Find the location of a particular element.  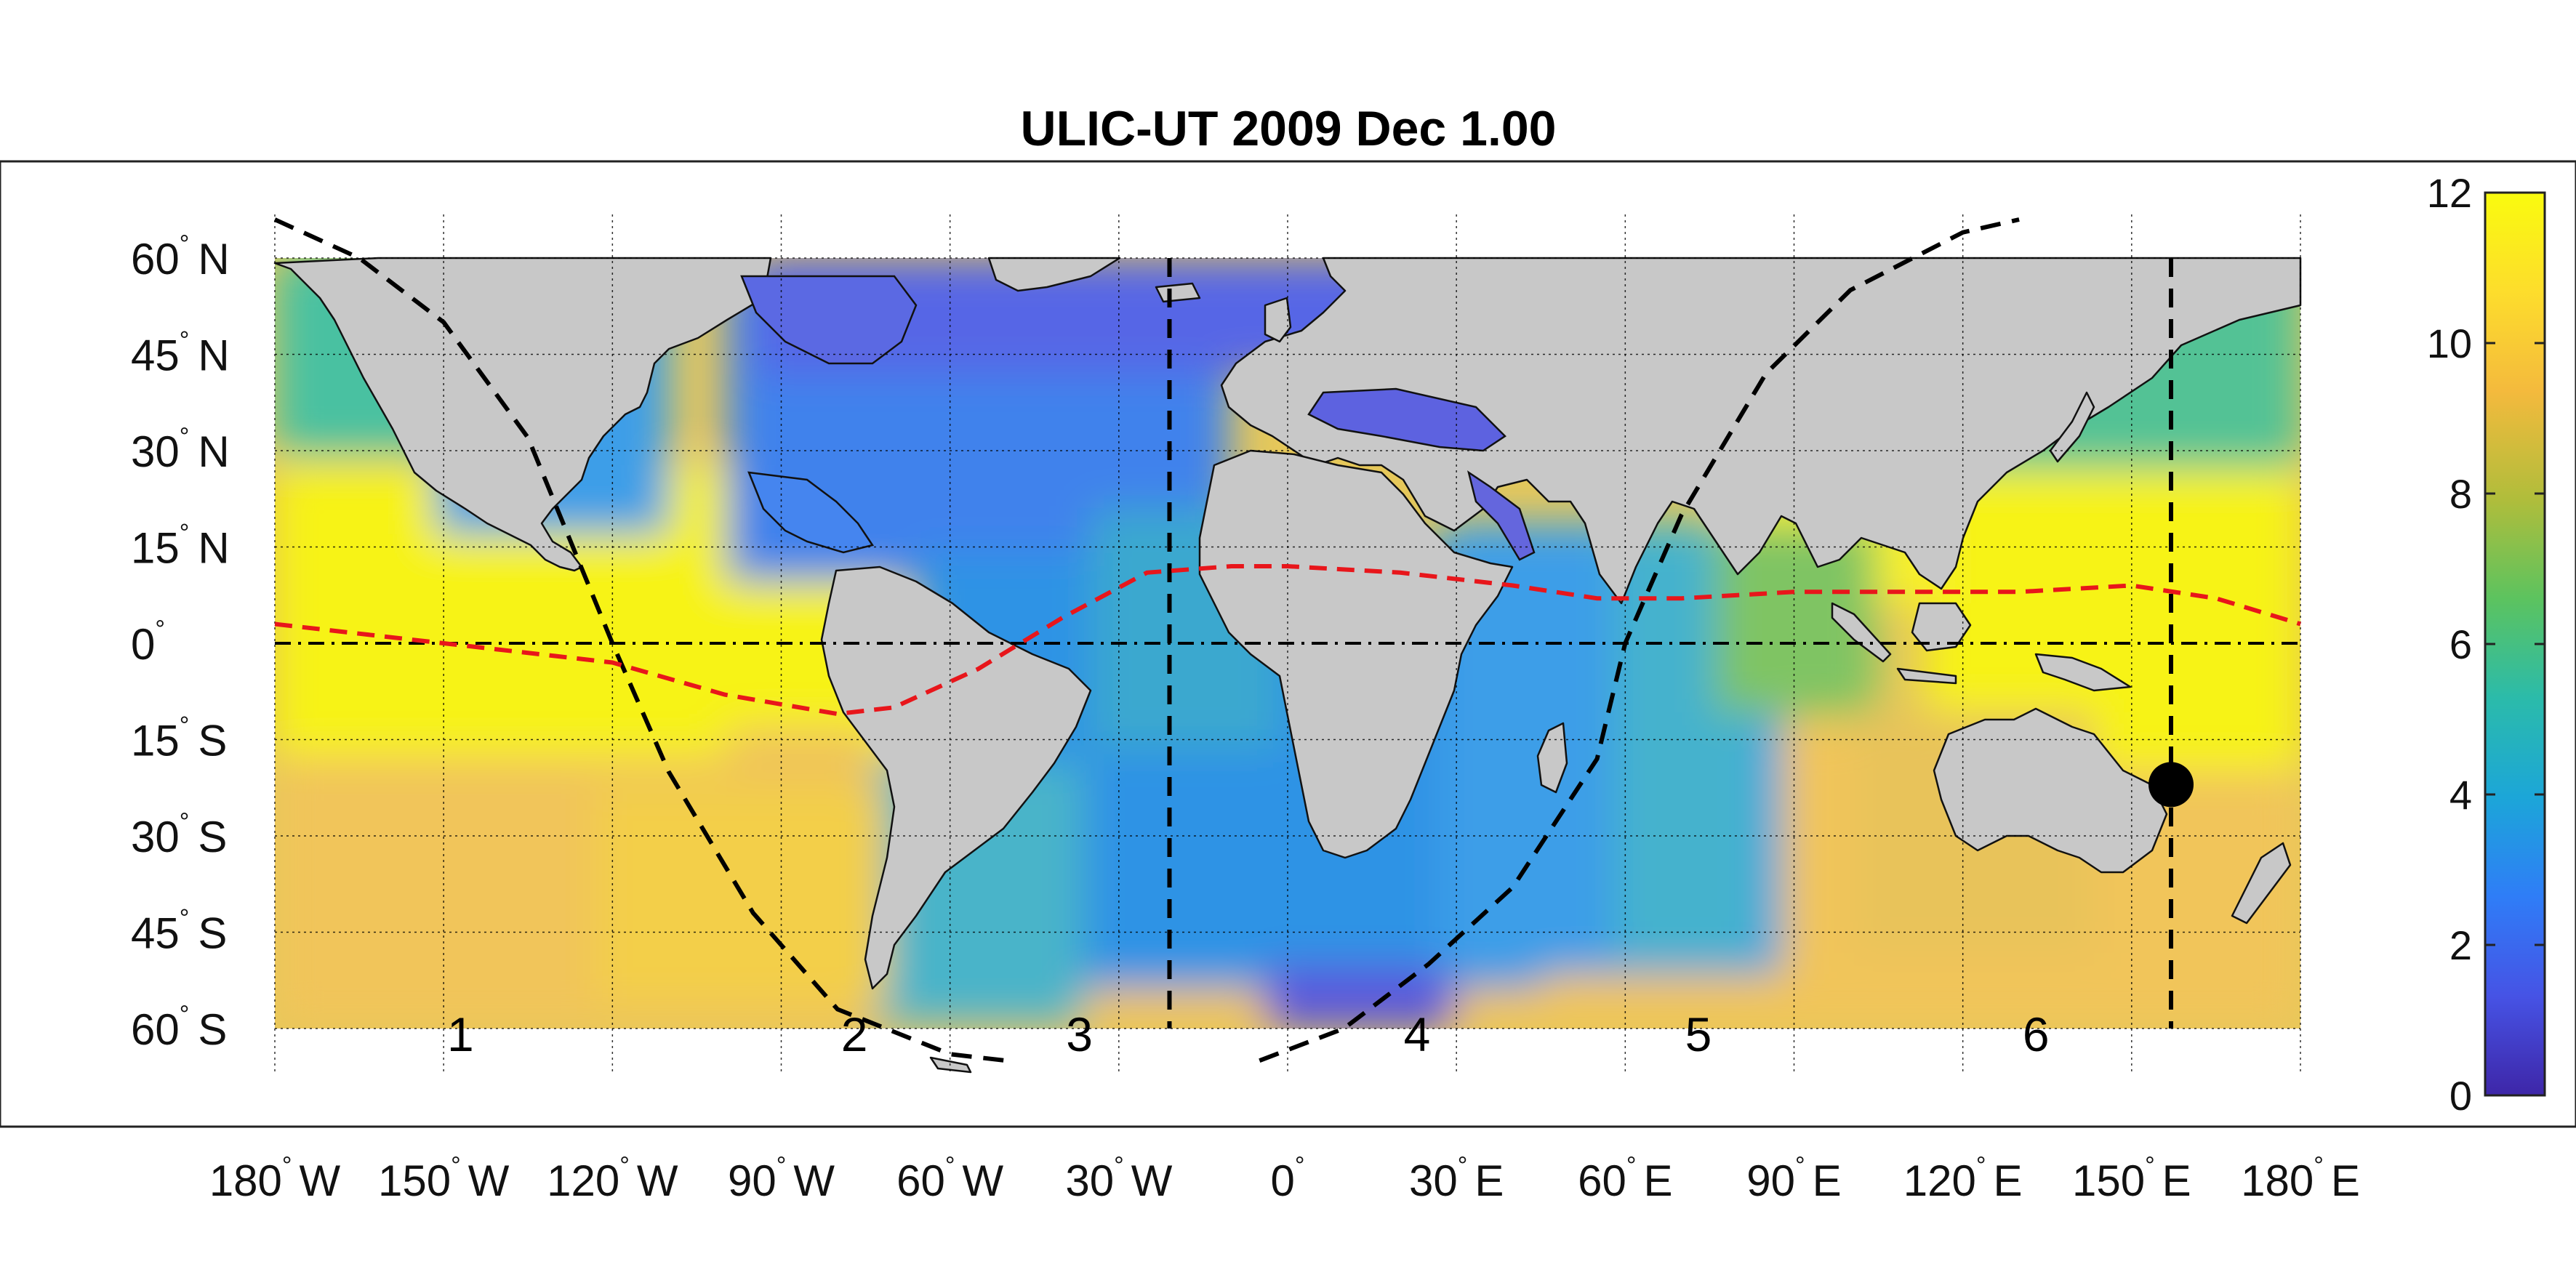

japan is located at coordinates (2072, 427).